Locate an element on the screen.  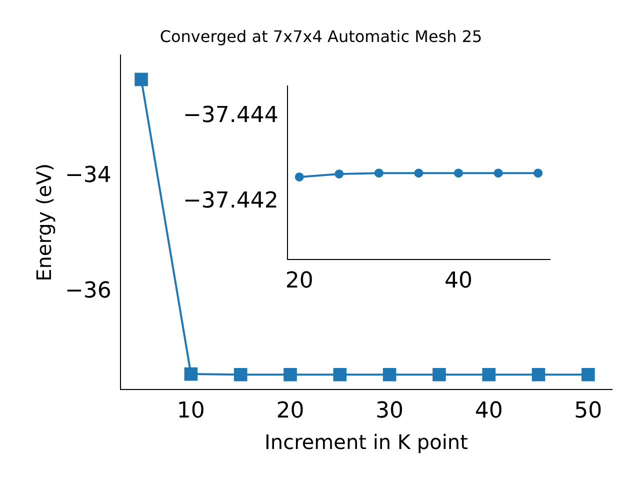
y-tick-label: −37.444 is located at coordinates (230, 115).